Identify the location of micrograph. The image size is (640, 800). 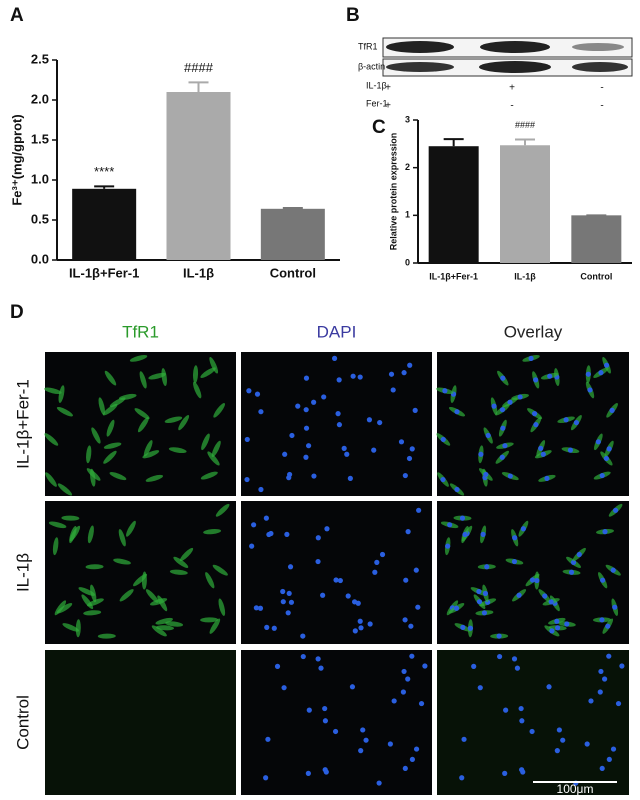
(336, 572).